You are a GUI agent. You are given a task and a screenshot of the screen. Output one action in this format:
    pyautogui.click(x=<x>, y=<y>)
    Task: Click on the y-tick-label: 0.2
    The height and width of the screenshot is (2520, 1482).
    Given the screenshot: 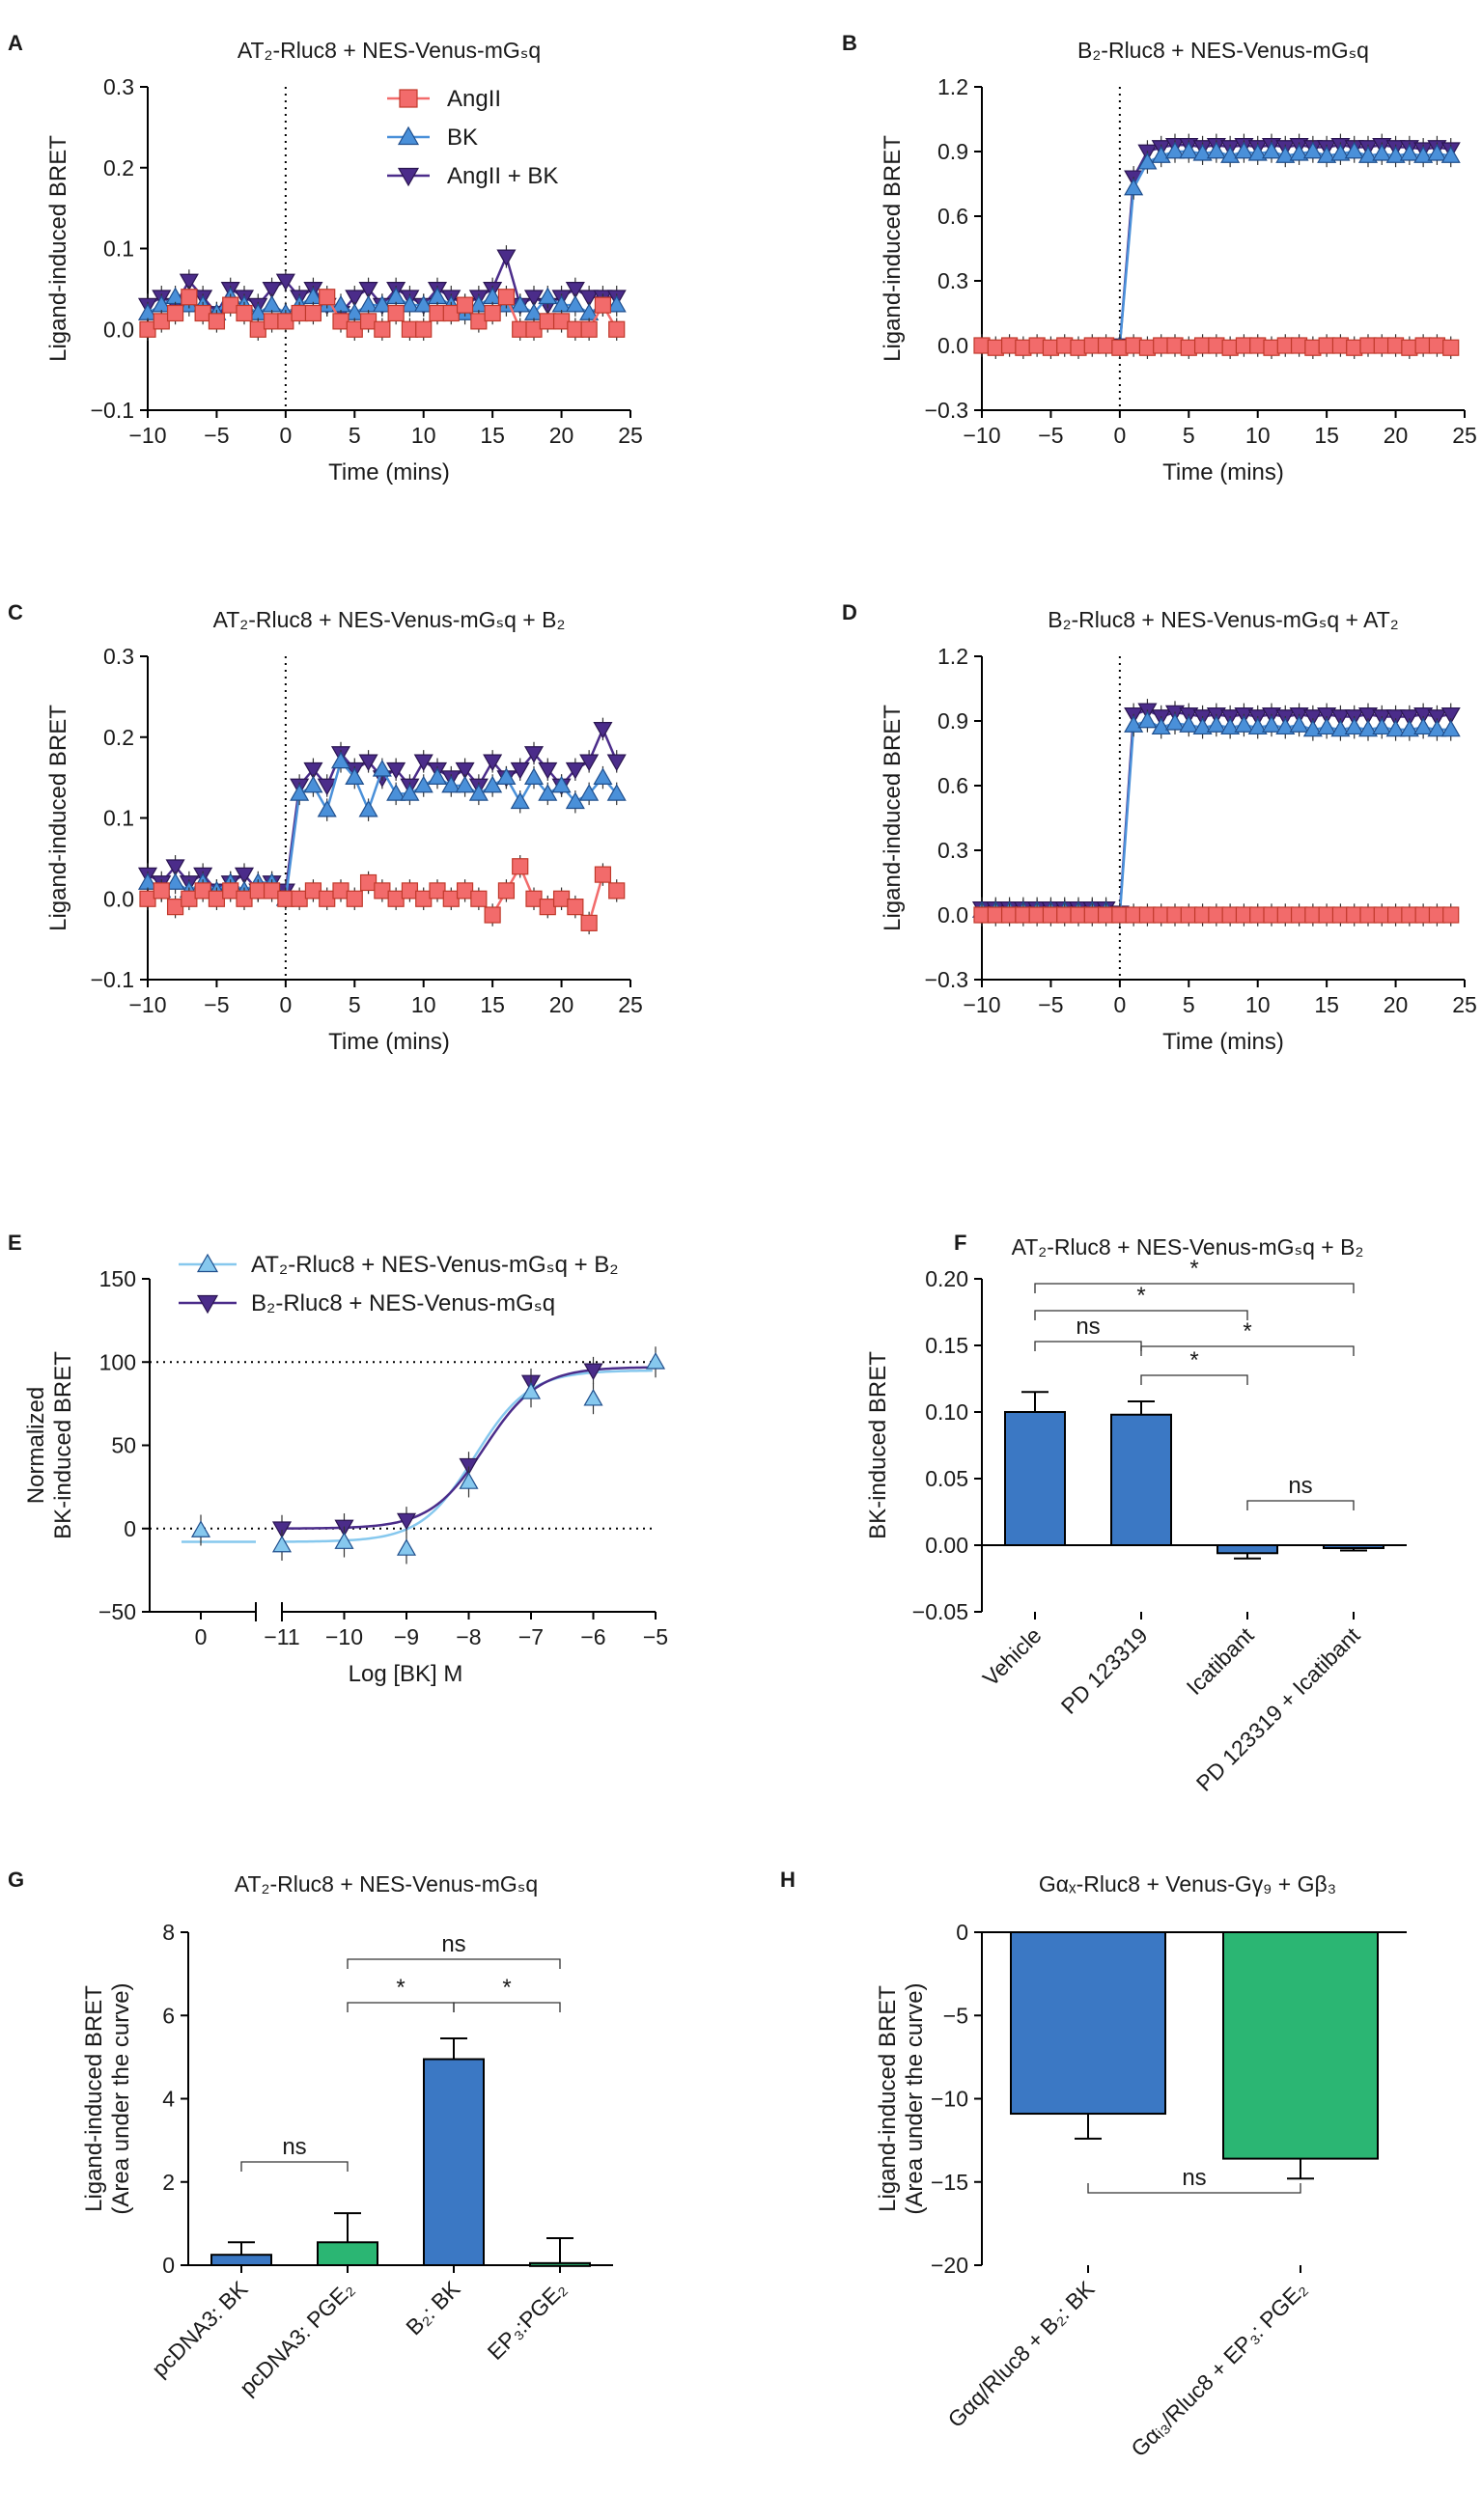 What is the action you would take?
    pyautogui.click(x=118, y=737)
    